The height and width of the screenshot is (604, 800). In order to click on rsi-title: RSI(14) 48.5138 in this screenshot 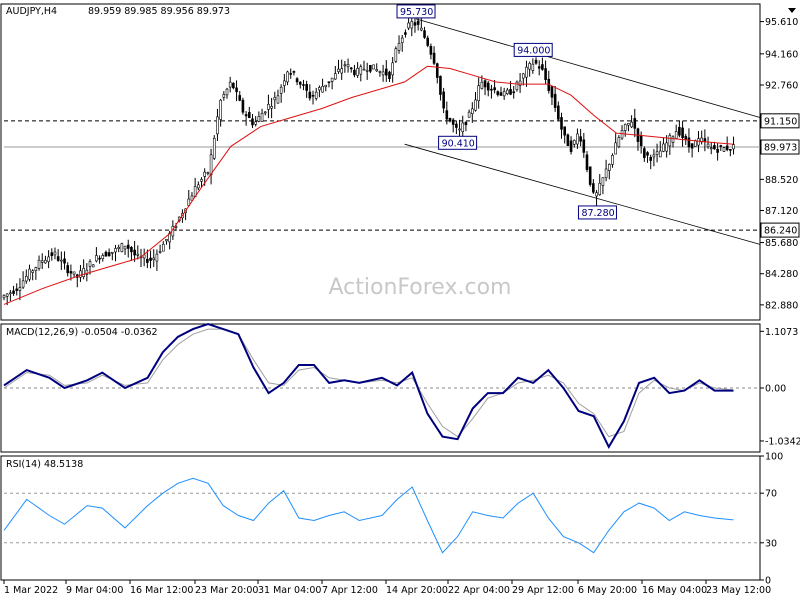, I will do `click(44, 464)`.